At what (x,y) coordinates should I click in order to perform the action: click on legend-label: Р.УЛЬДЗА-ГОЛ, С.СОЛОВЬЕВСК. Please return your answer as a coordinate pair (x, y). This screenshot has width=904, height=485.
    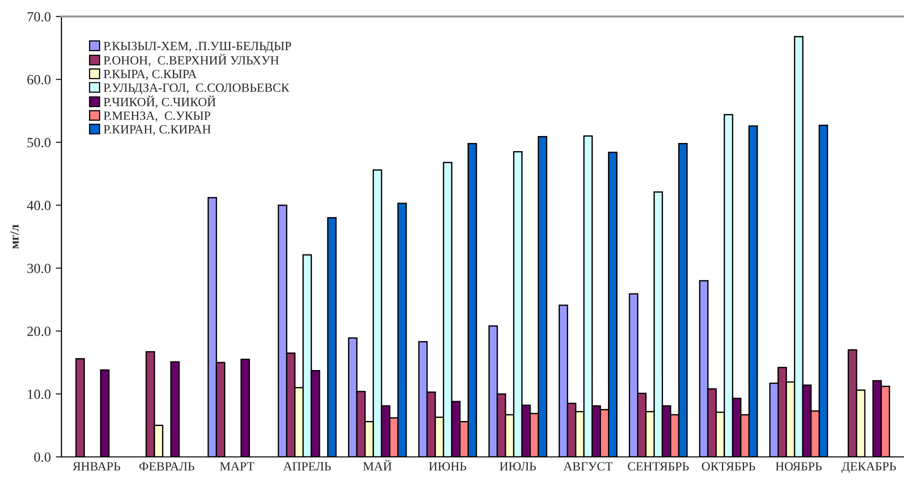
    Looking at the image, I should click on (197, 88).